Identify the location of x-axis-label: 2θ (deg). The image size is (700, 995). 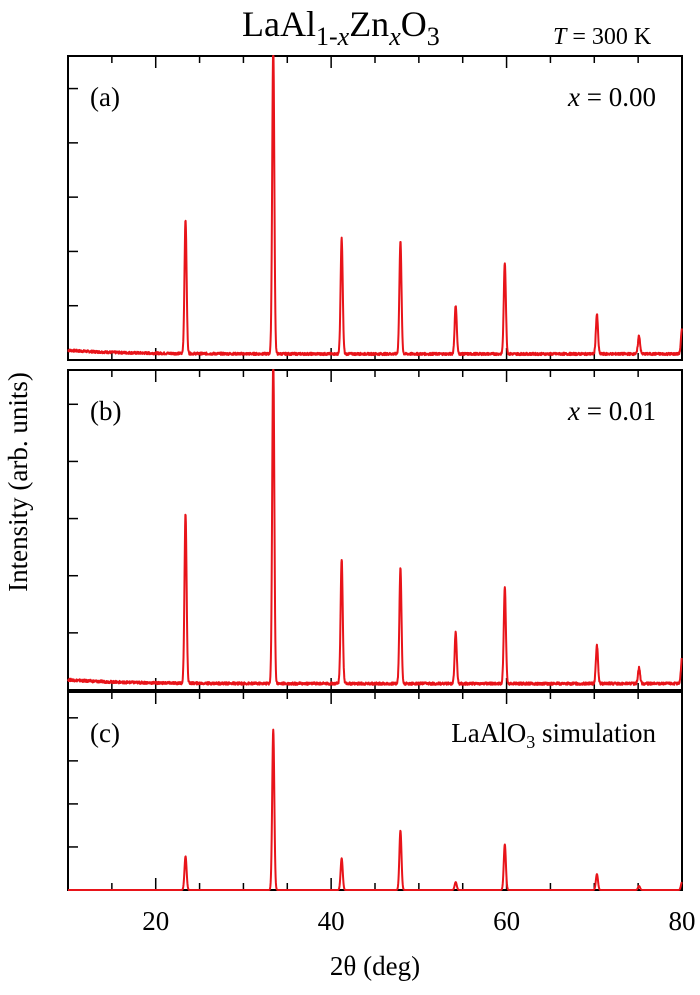
(375, 966).